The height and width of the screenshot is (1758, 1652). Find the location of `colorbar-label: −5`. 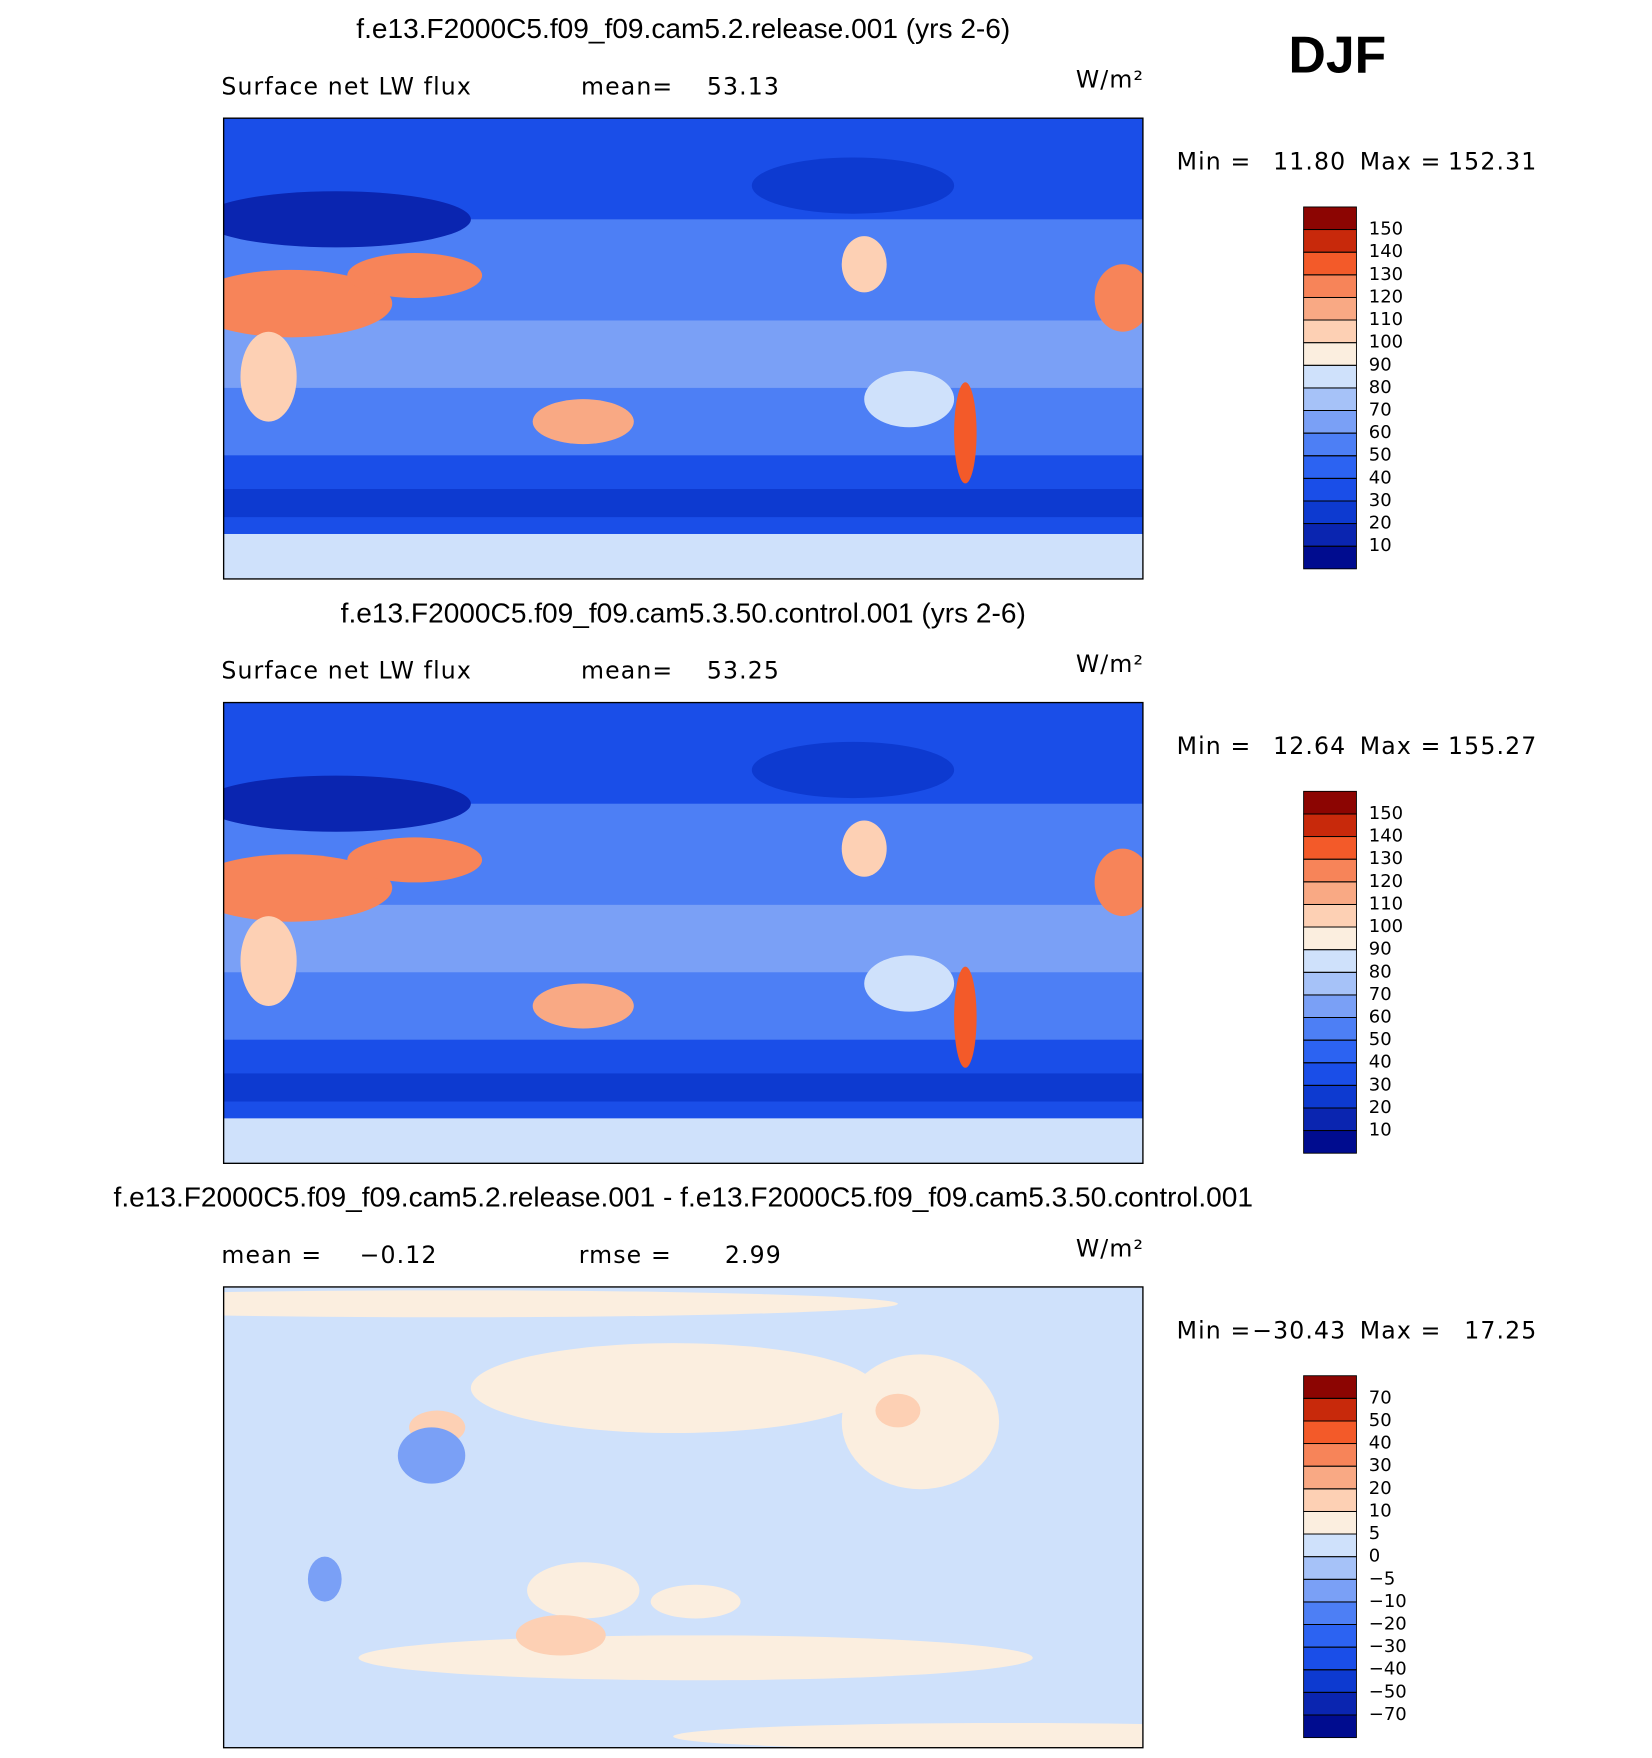

colorbar-label: −5 is located at coordinates (1382, 1578).